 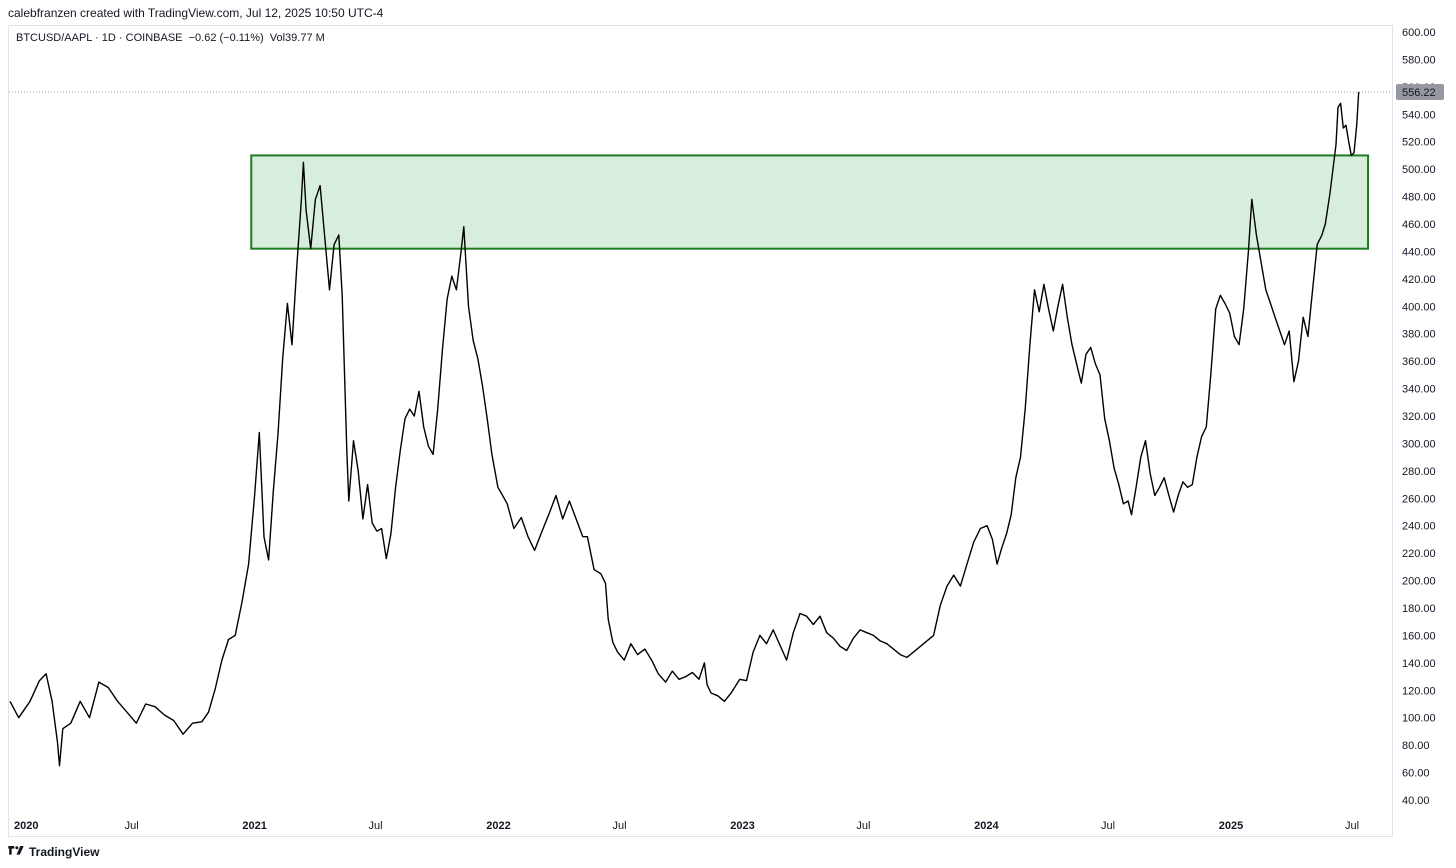 What do you see at coordinates (1419, 390) in the screenshot?
I see `y-tick-label: 340.00` at bounding box center [1419, 390].